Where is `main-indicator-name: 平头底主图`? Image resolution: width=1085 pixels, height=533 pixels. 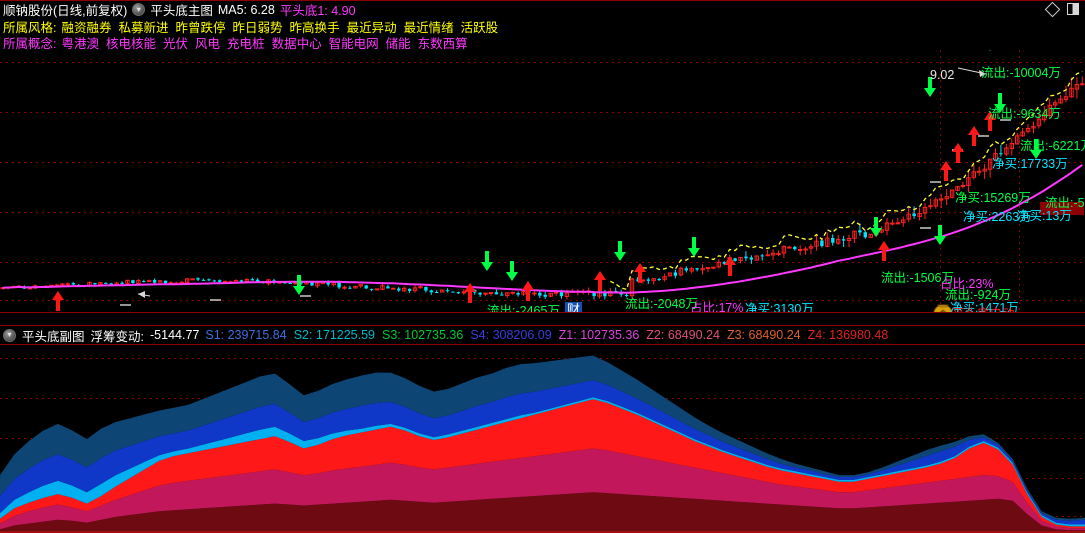 main-indicator-name: 平头底主图 is located at coordinates (181, 11).